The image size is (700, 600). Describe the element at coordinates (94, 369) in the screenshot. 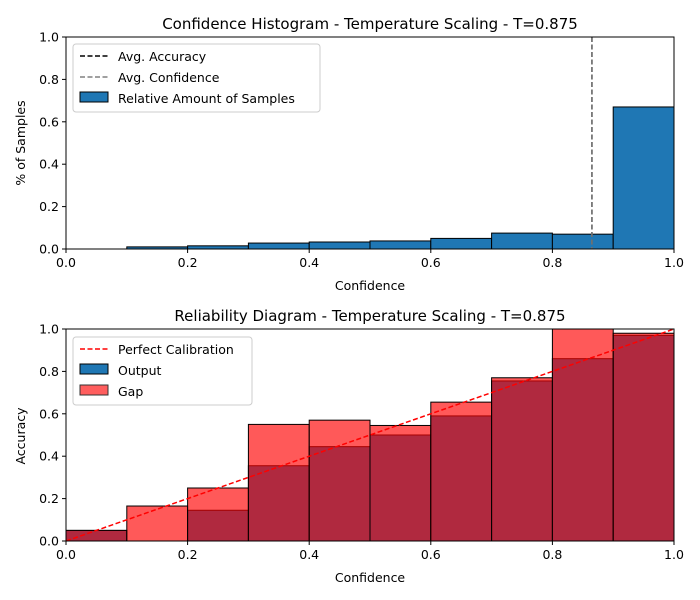

I see `output-legend-swatch` at that location.